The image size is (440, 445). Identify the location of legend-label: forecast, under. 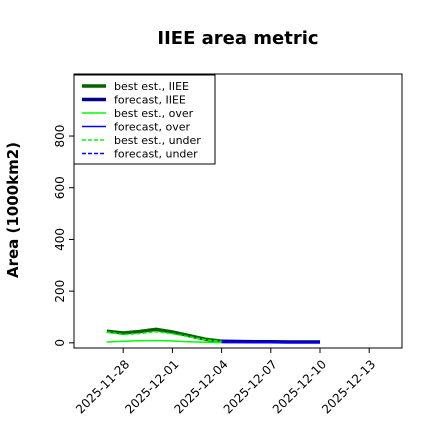
(156, 154).